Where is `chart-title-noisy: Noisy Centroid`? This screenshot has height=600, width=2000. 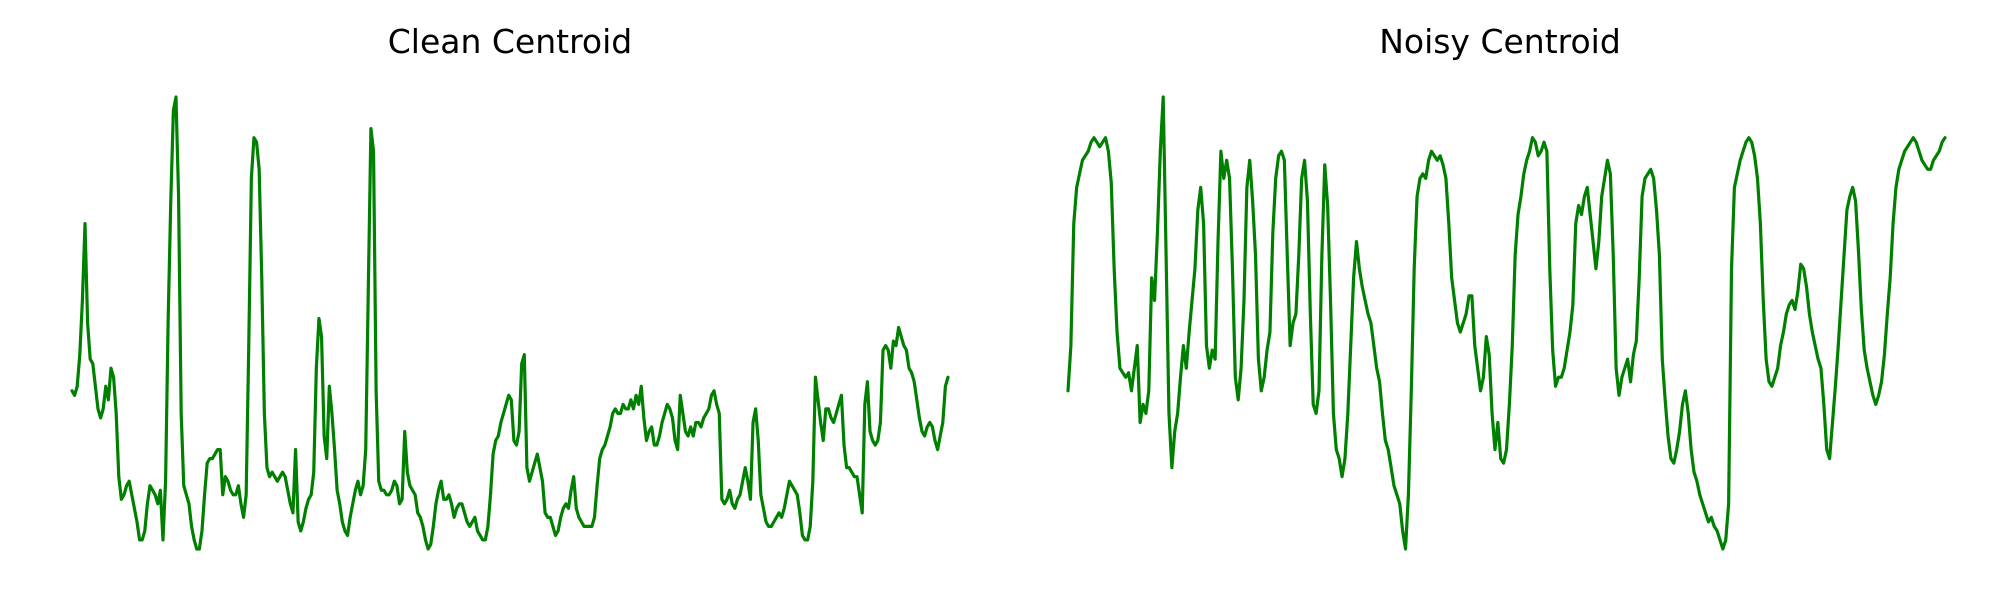 chart-title-noisy: Noisy Centroid is located at coordinates (1500, 41).